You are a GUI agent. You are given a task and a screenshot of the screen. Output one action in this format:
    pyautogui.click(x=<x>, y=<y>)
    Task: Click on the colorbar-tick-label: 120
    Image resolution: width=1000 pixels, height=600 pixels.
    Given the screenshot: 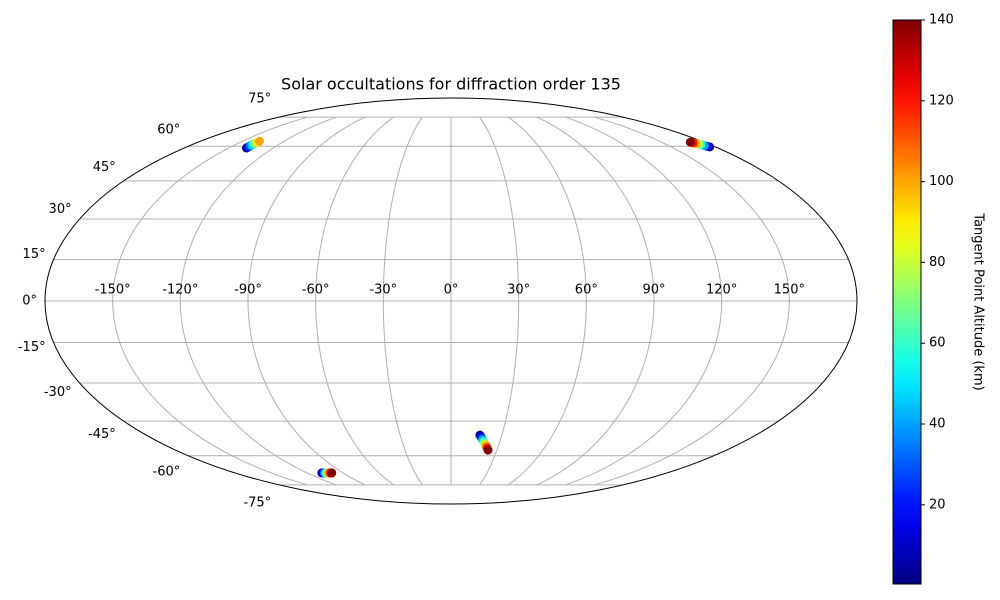 What is the action you would take?
    pyautogui.click(x=941, y=100)
    